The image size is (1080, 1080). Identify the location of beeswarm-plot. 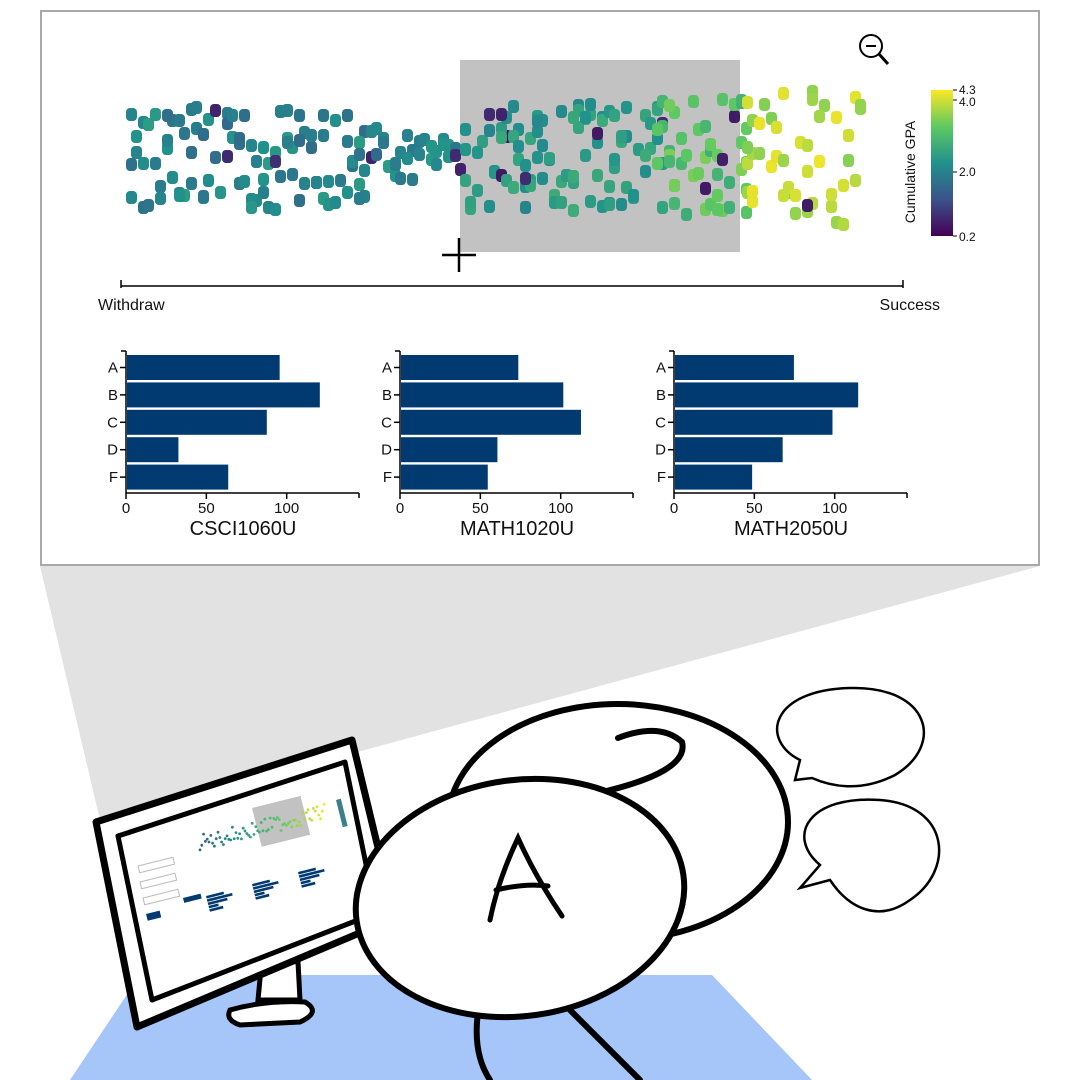
(496, 158).